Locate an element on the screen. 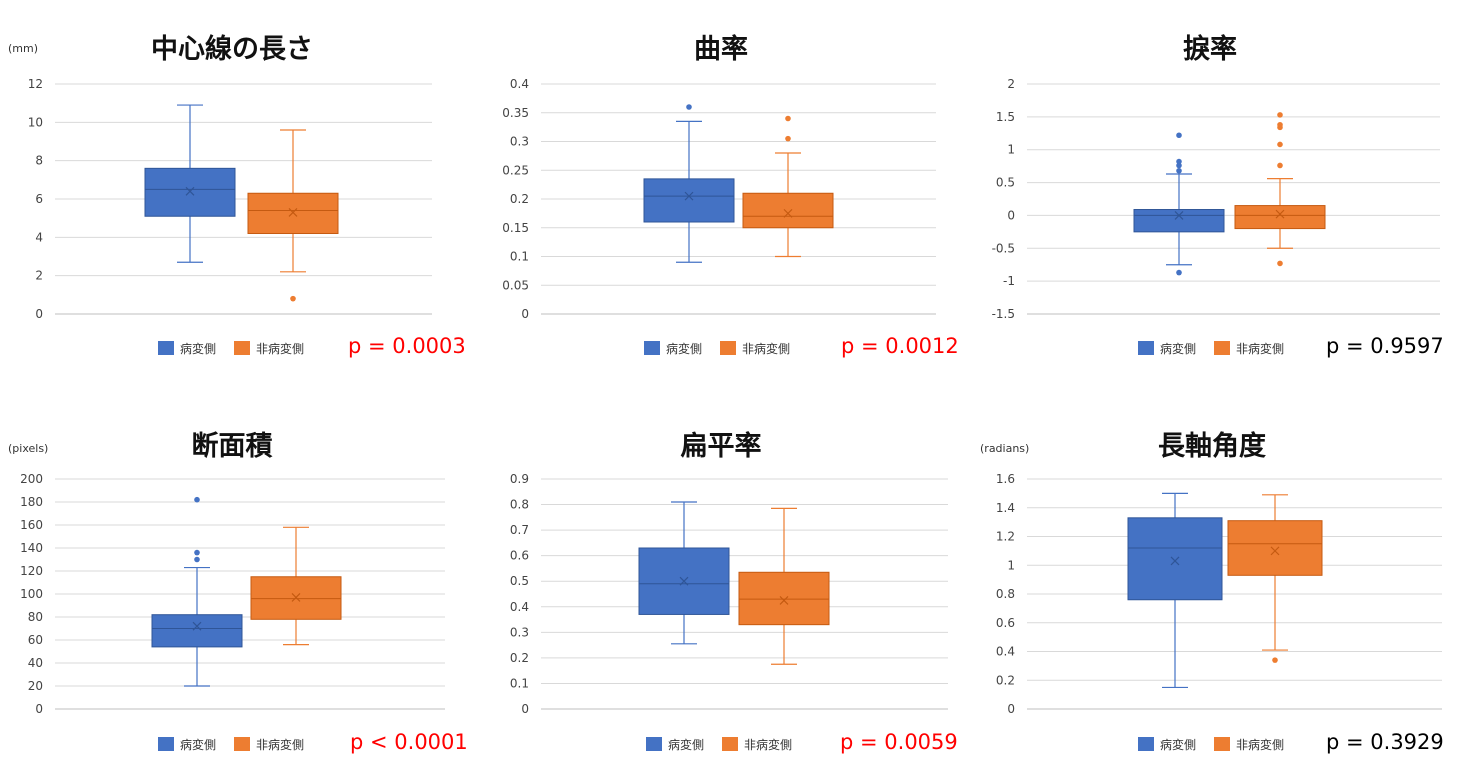 The width and height of the screenshot is (1458, 783). y-tick-label: 0.6 is located at coordinates (1005, 623).